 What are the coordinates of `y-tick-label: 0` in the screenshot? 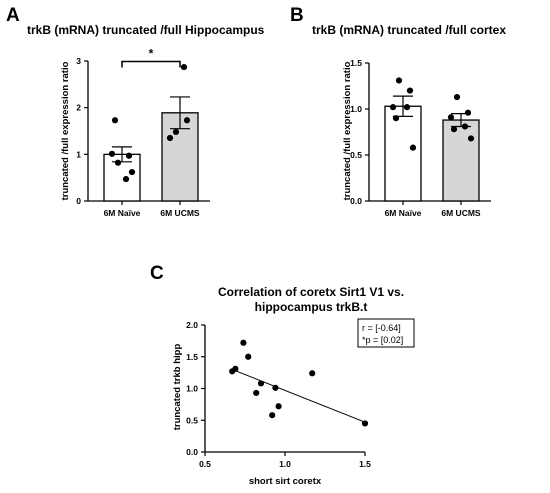 It's located at (78, 201).